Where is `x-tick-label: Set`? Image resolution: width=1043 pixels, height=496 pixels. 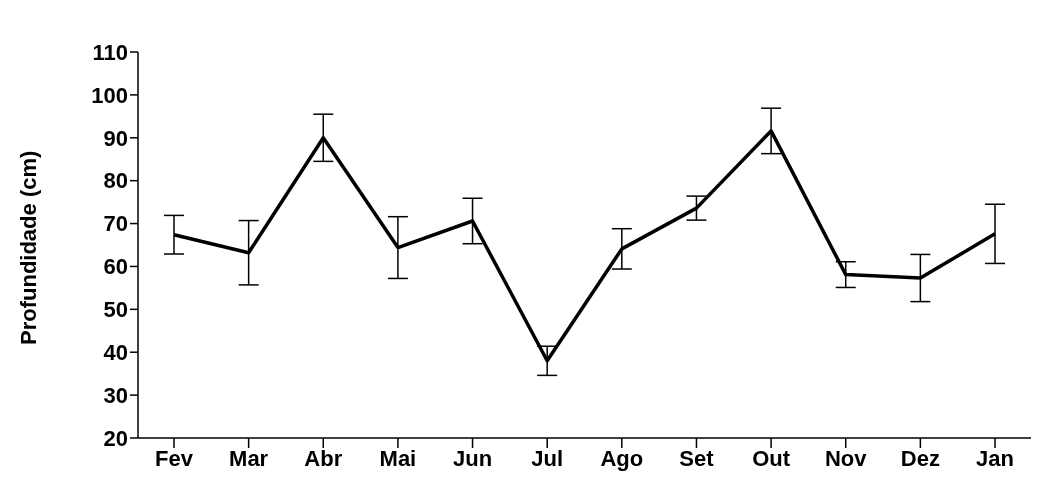
x-tick-label: Set is located at coordinates (697, 458).